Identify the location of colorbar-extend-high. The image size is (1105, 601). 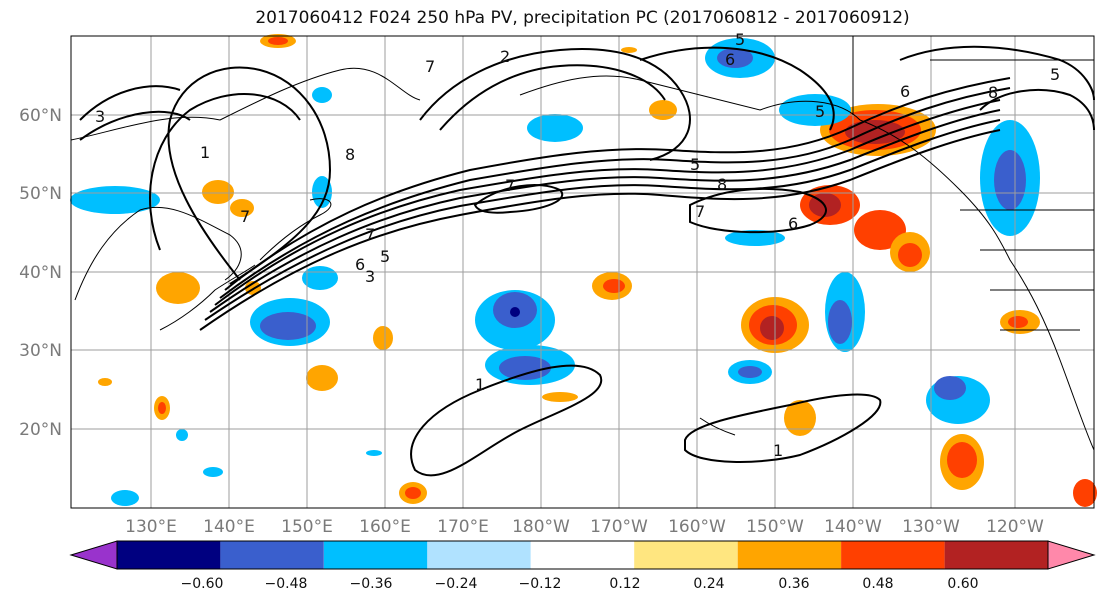
(1071, 555).